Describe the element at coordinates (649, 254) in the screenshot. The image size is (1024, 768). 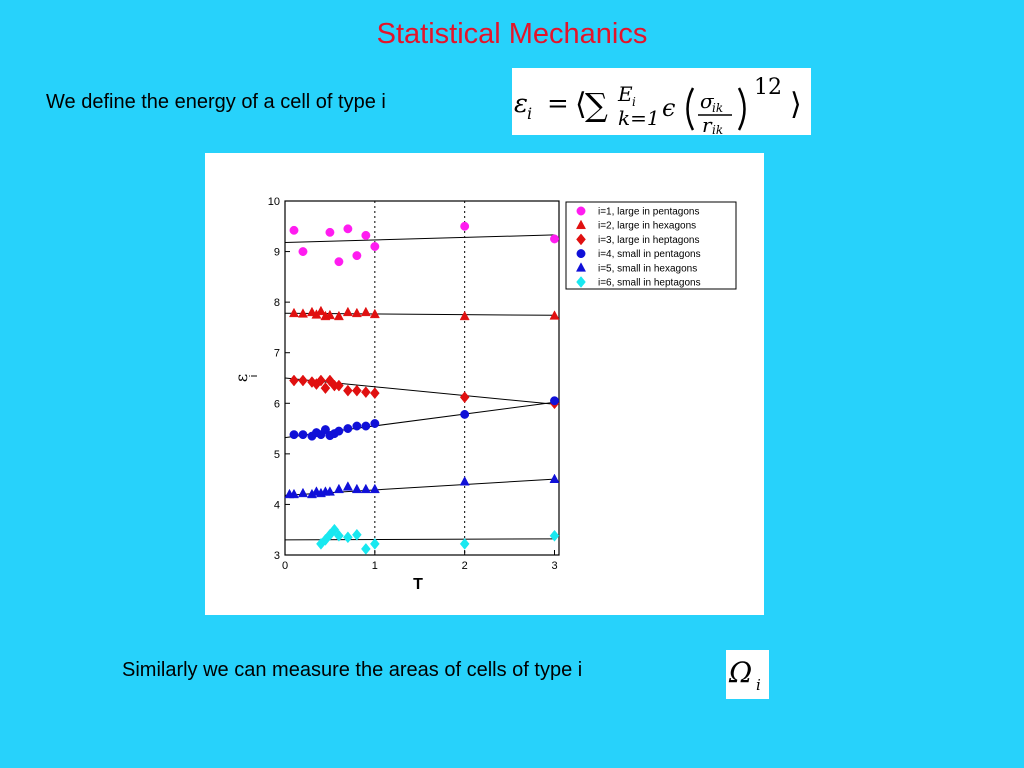
I see `legend-entry: i=4, small in pentagons` at that location.